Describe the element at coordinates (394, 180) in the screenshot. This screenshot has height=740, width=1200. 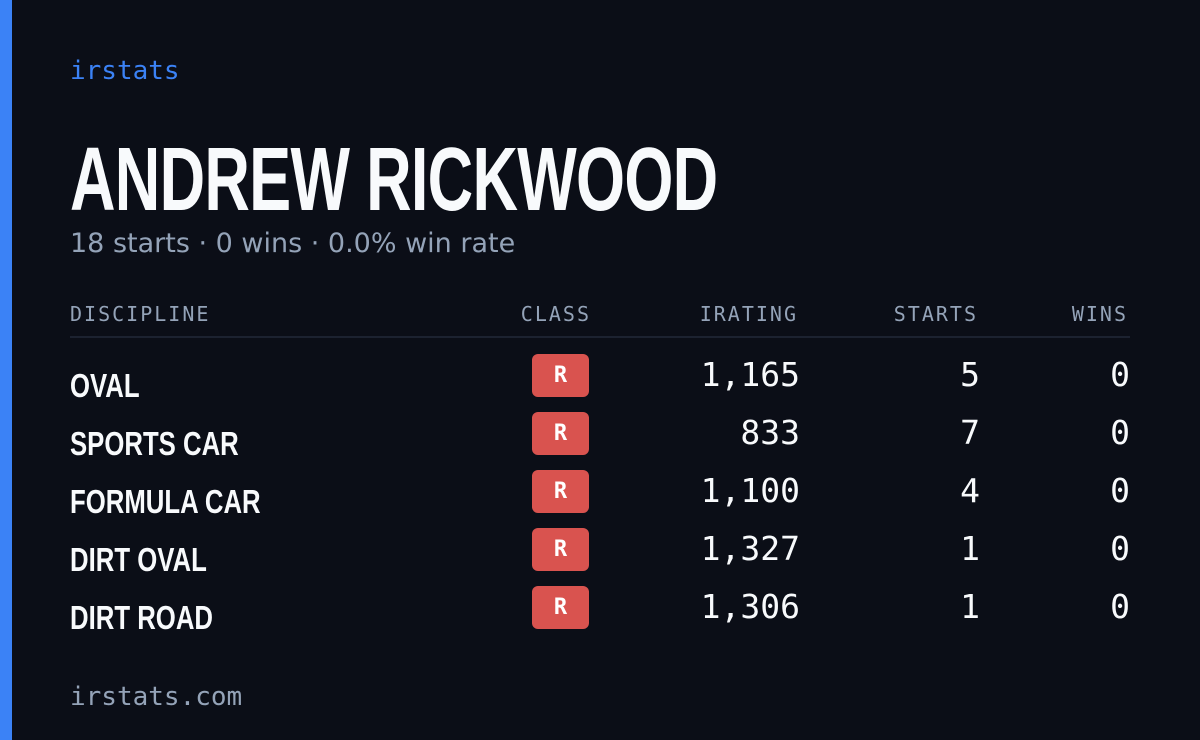
I see `driver-name: ANDREW RICKWOOD` at that location.